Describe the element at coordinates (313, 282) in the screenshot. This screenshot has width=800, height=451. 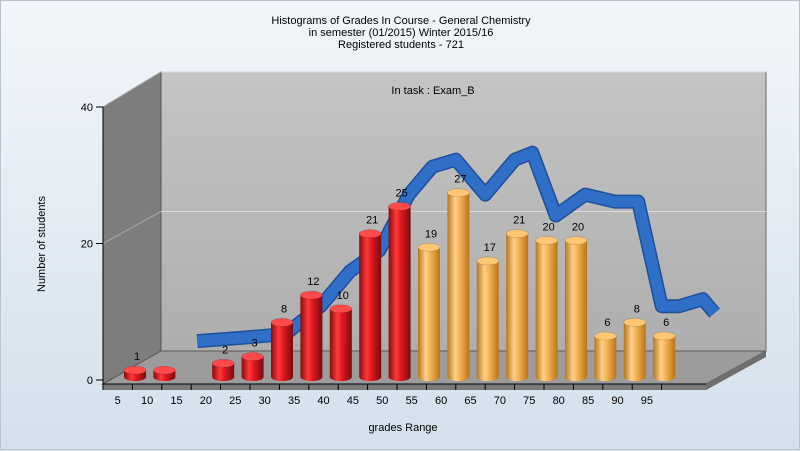
I see `bar-value-label: 12` at that location.